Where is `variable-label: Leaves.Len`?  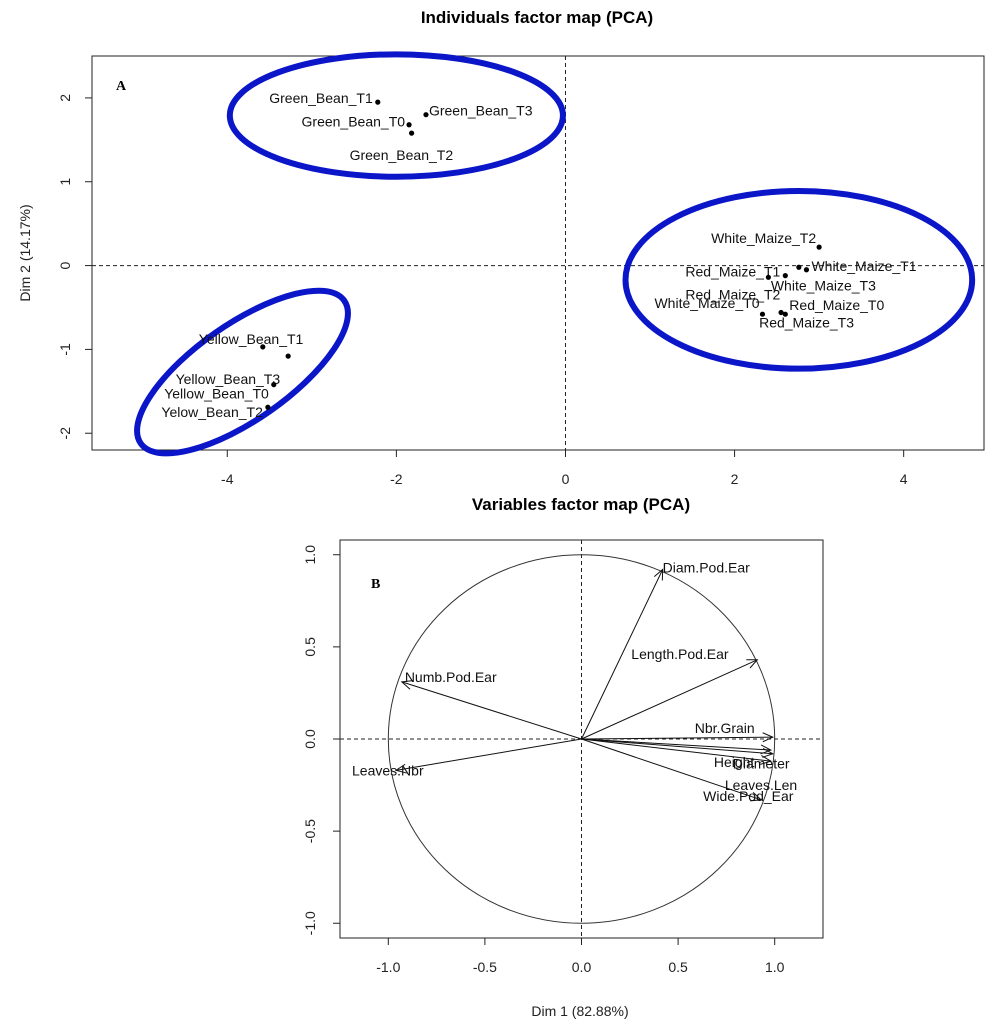
variable-label: Leaves.Len is located at coordinates (761, 785).